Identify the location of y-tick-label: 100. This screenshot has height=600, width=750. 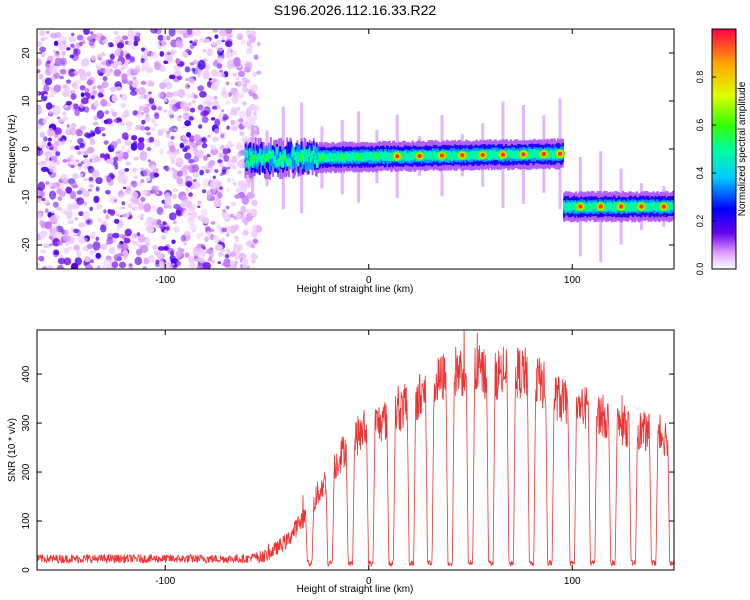
(26, 520).